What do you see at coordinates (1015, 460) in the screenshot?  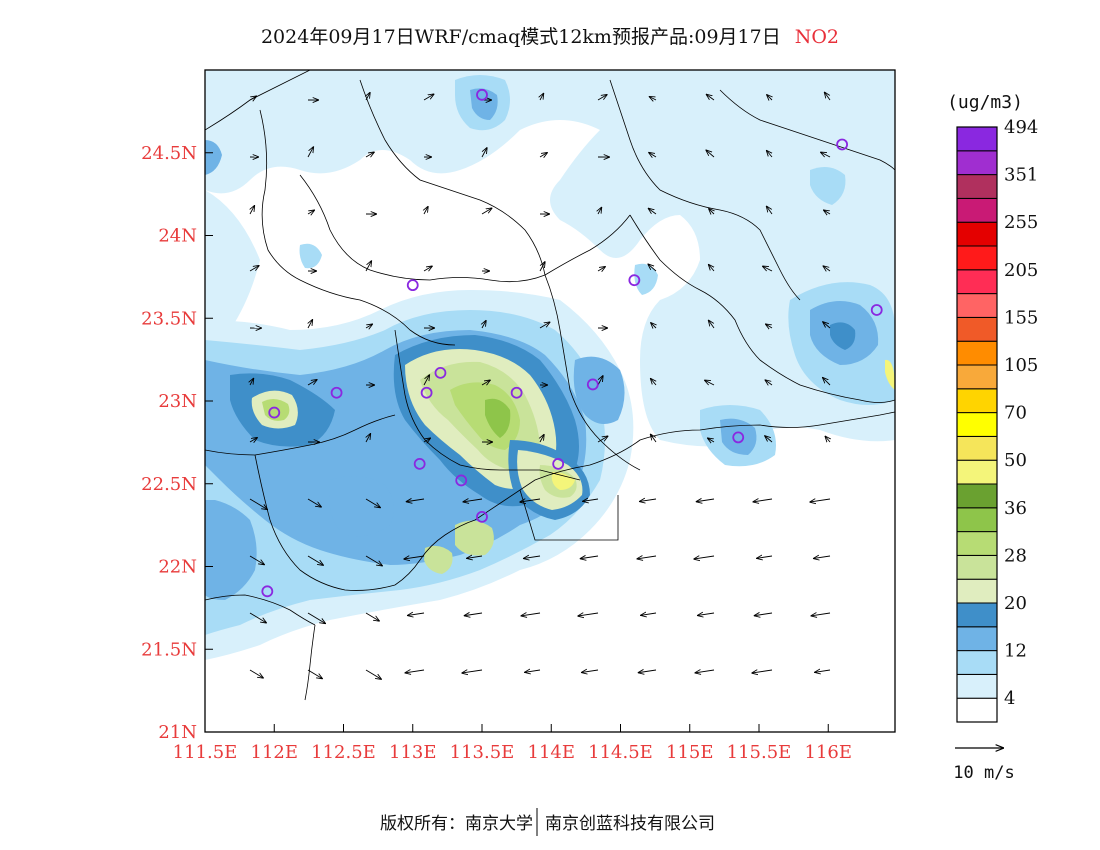 I see `colorbar-label: 50` at bounding box center [1015, 460].